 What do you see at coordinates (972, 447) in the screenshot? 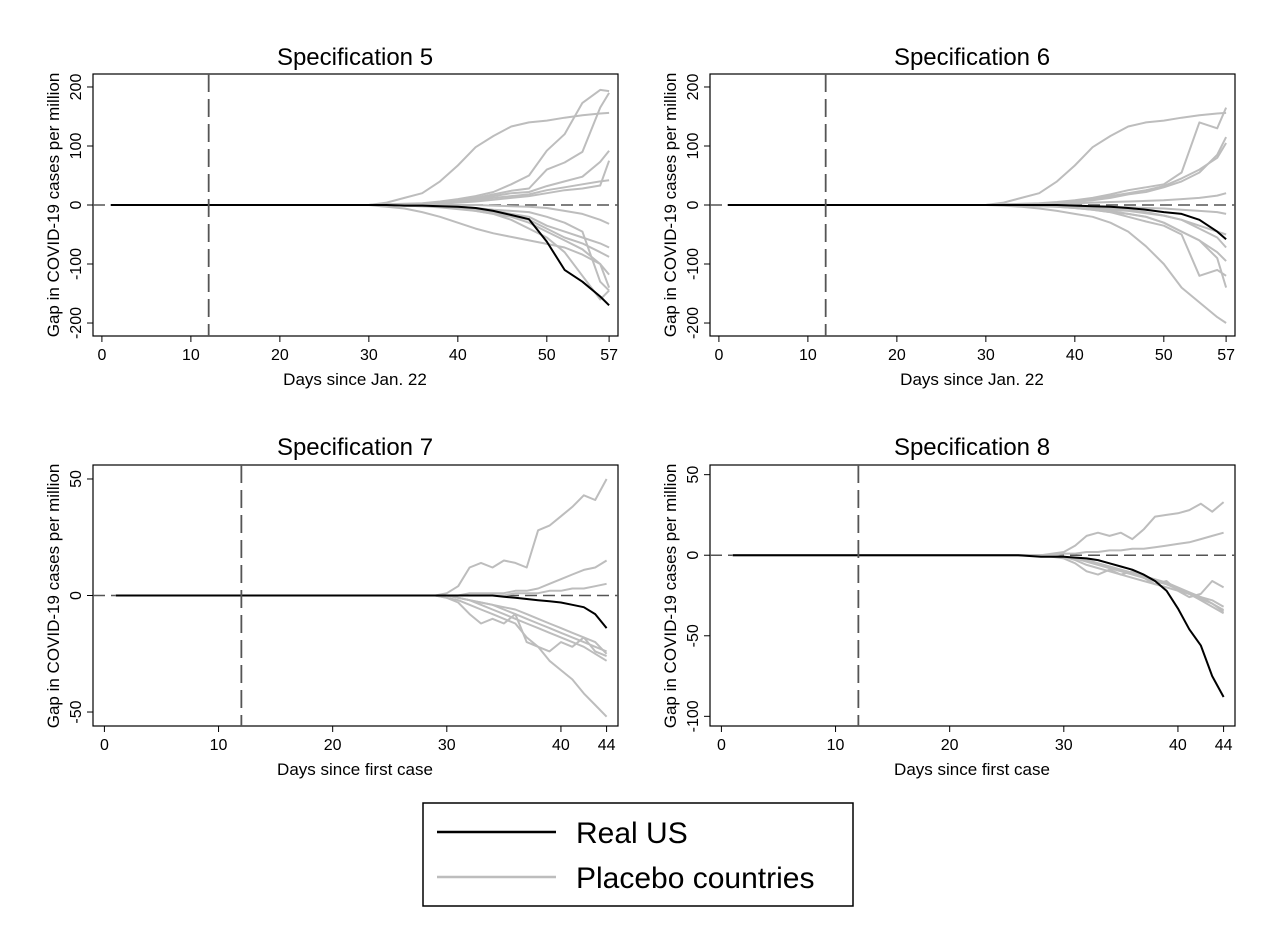
I see `panel-title: Specification 8` at bounding box center [972, 447].